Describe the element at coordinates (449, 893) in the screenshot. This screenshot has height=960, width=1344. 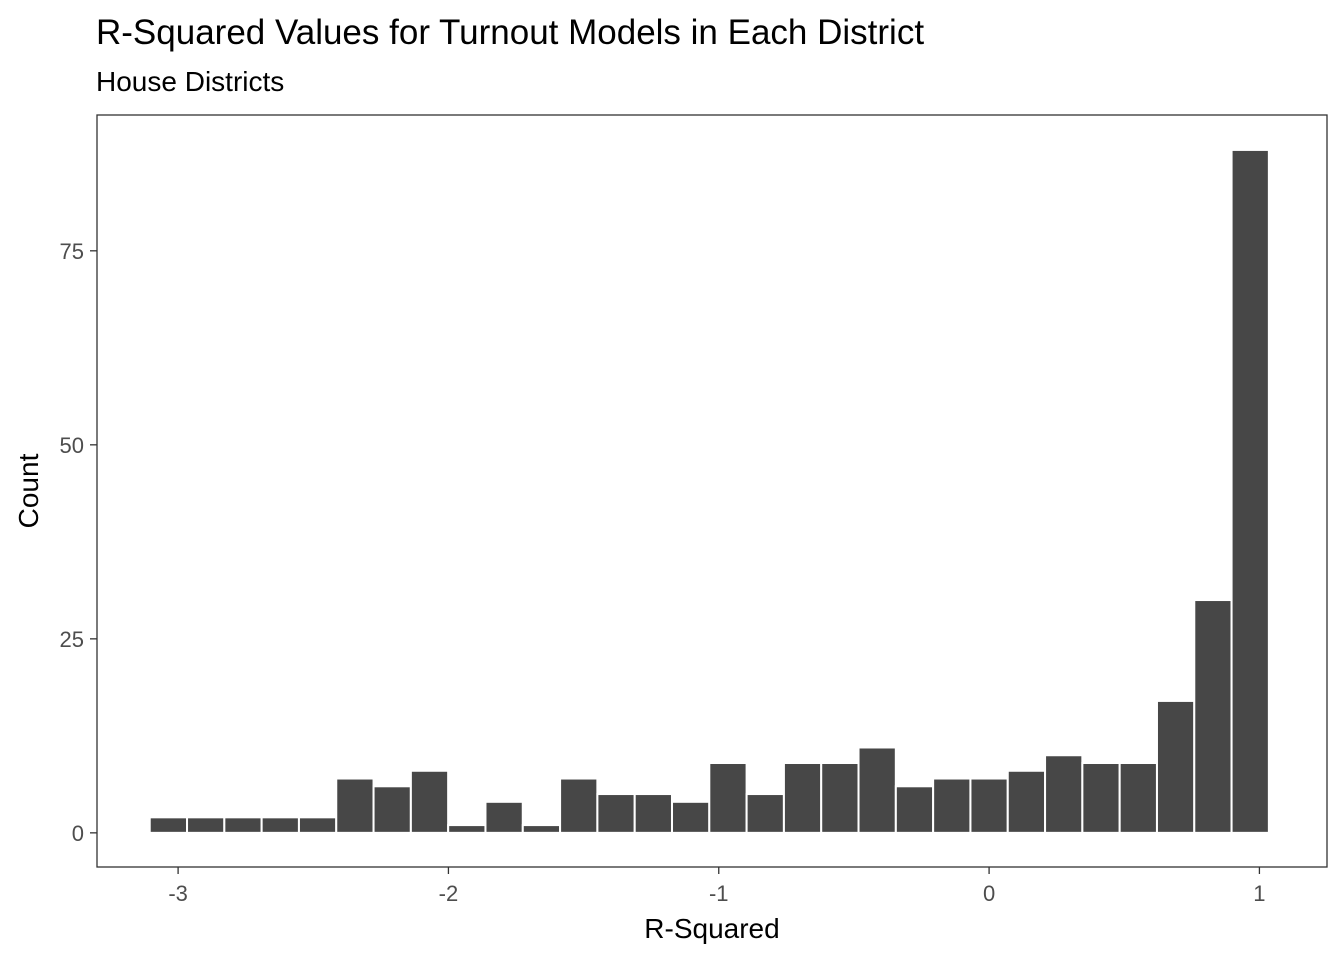
I see `x-tick-label--2: -2` at that location.